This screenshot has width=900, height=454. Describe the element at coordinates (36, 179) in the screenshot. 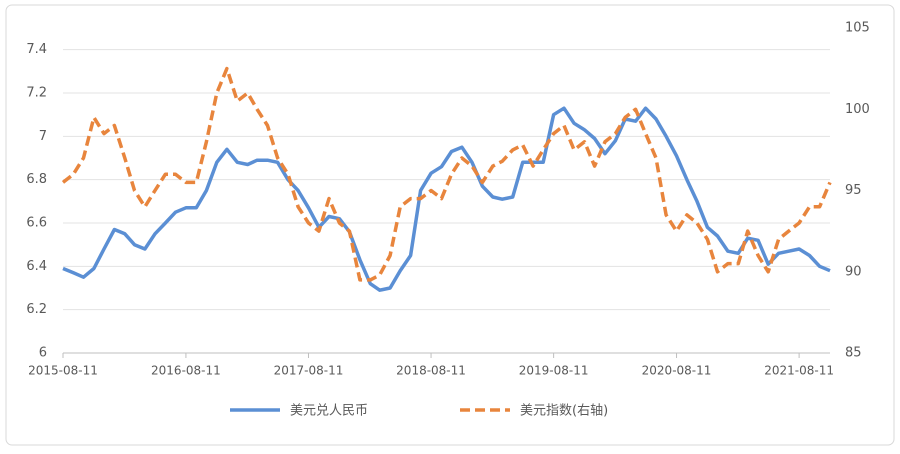

I see `y-tick-label: 6.8` at that location.